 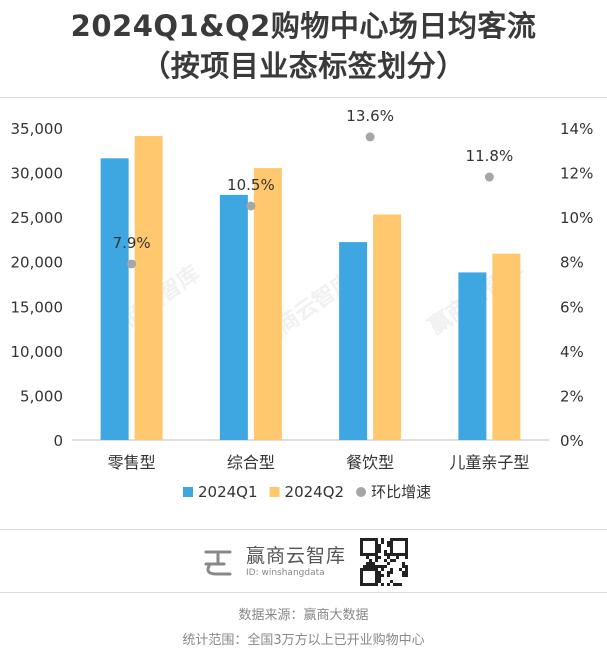 What do you see at coordinates (490, 156) in the screenshot?
I see `growth-data-label: 11.8%` at bounding box center [490, 156].